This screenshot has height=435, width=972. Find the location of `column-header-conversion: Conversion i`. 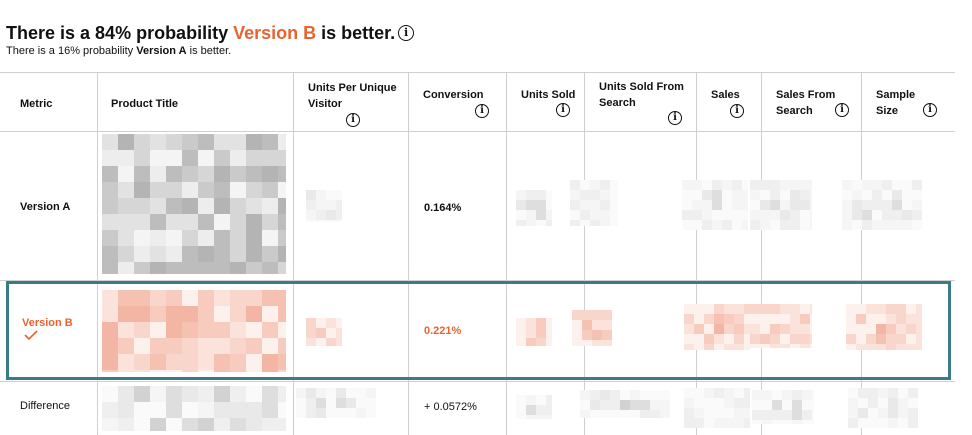

column-header-conversion: Conversion i is located at coordinates (463, 103).